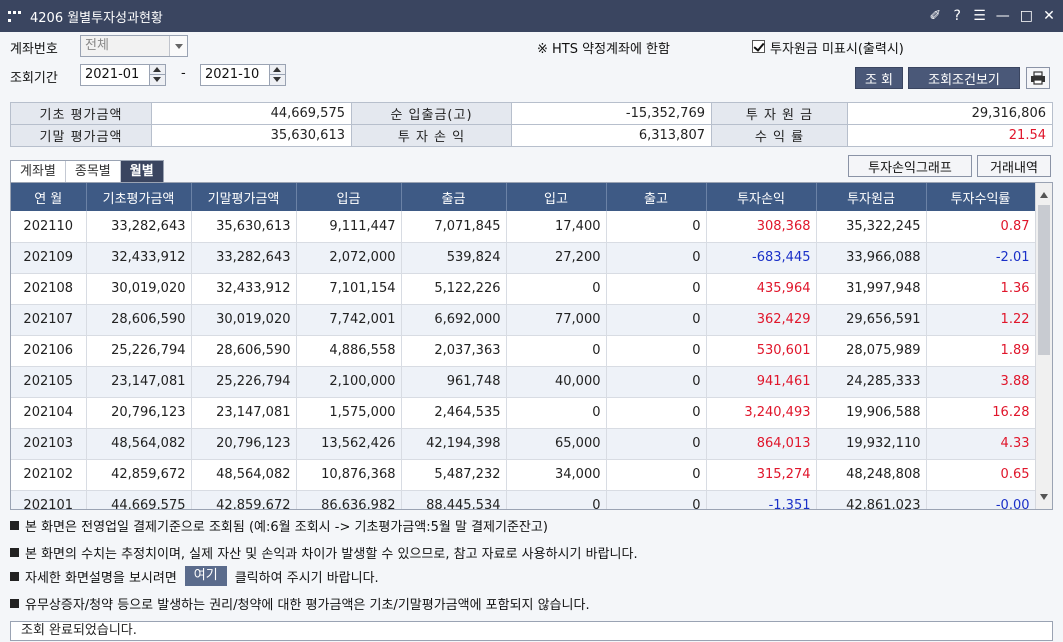  What do you see at coordinates (981, 197) in the screenshot?
I see `column-header: 투자수익률` at bounding box center [981, 197].